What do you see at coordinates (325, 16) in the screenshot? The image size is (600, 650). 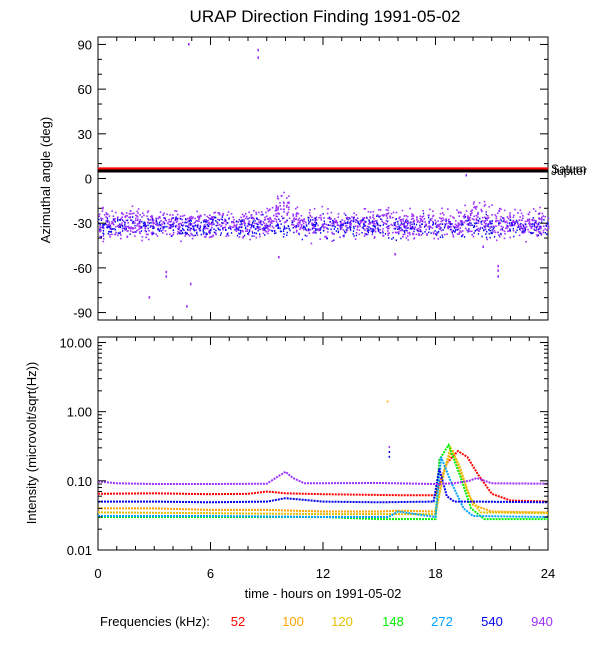 I see `figure-title: URAP Direction Finding 1991-05-02` at bounding box center [325, 16].